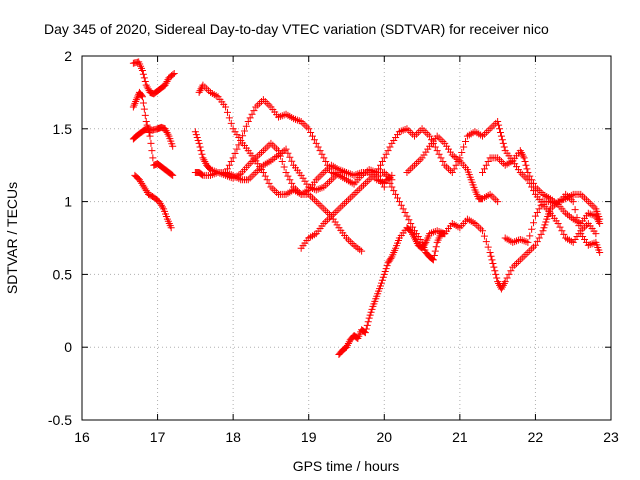  Describe the element at coordinates (68, 347) in the screenshot. I see `y-tick-label: 0` at that location.